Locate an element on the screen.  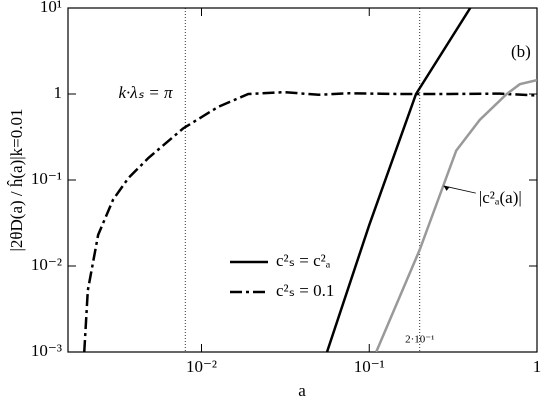
annotation: k·λₛ = π is located at coordinates (145, 92).